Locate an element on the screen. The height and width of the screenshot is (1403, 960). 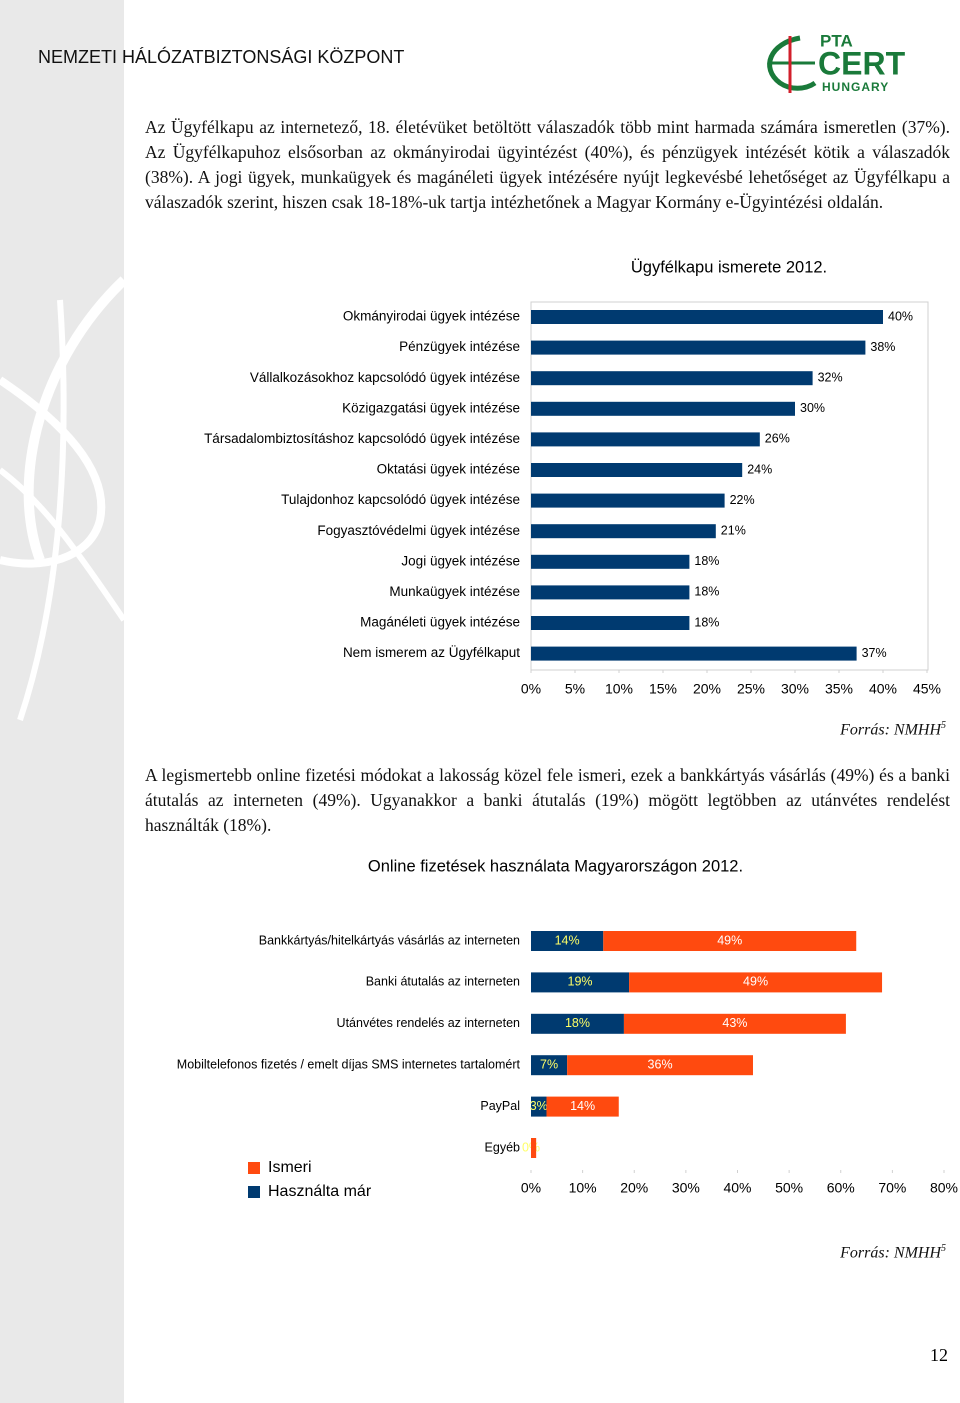
value-label: 43% is located at coordinates (734, 1023).